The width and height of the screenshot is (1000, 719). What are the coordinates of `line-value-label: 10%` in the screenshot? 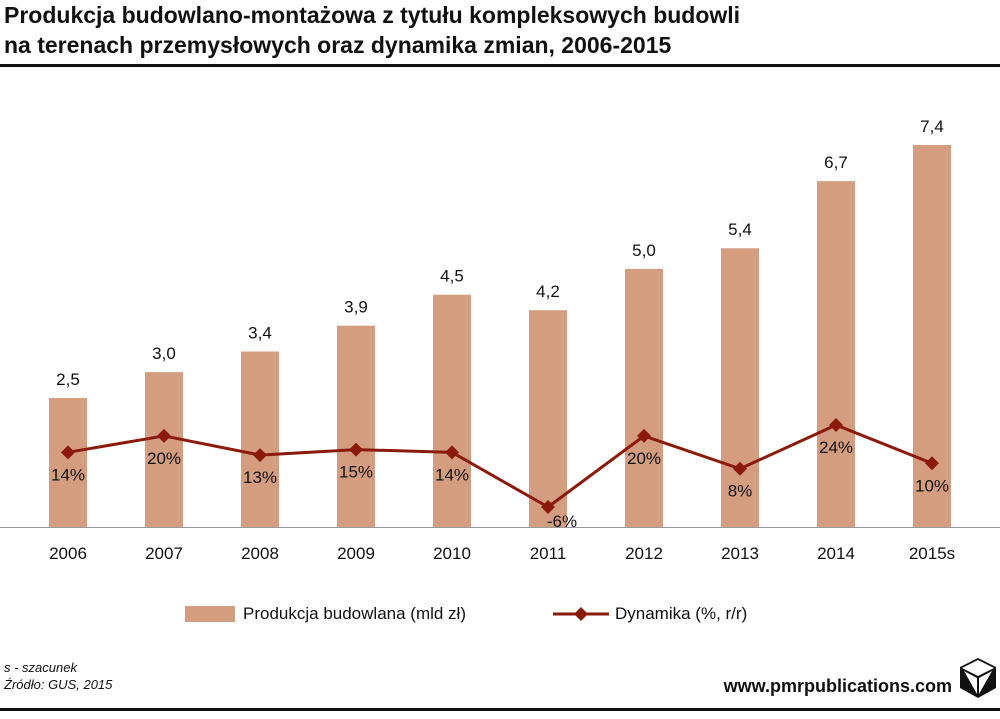 It's located at (932, 485).